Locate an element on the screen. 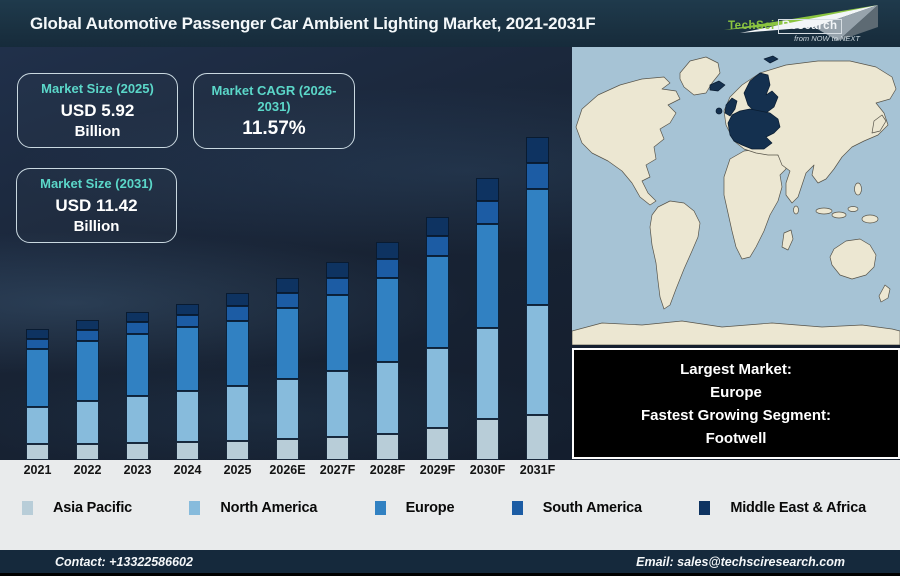  x-tick-label: 2029F is located at coordinates (437, 470).